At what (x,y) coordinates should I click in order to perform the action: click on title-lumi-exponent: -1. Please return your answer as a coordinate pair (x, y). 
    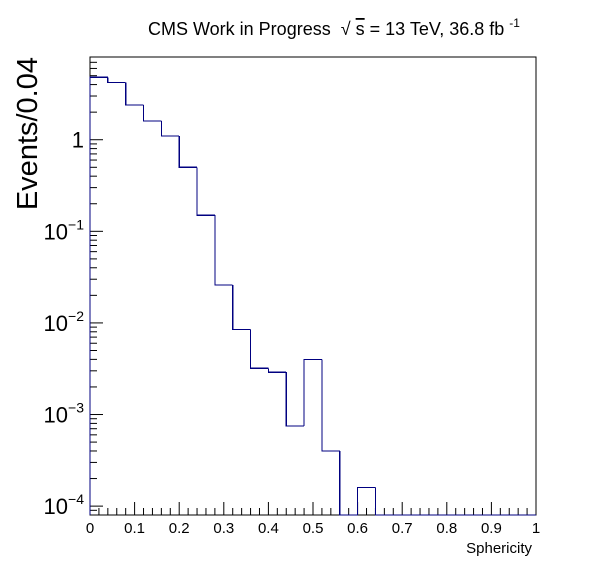
    Looking at the image, I should click on (514, 23).